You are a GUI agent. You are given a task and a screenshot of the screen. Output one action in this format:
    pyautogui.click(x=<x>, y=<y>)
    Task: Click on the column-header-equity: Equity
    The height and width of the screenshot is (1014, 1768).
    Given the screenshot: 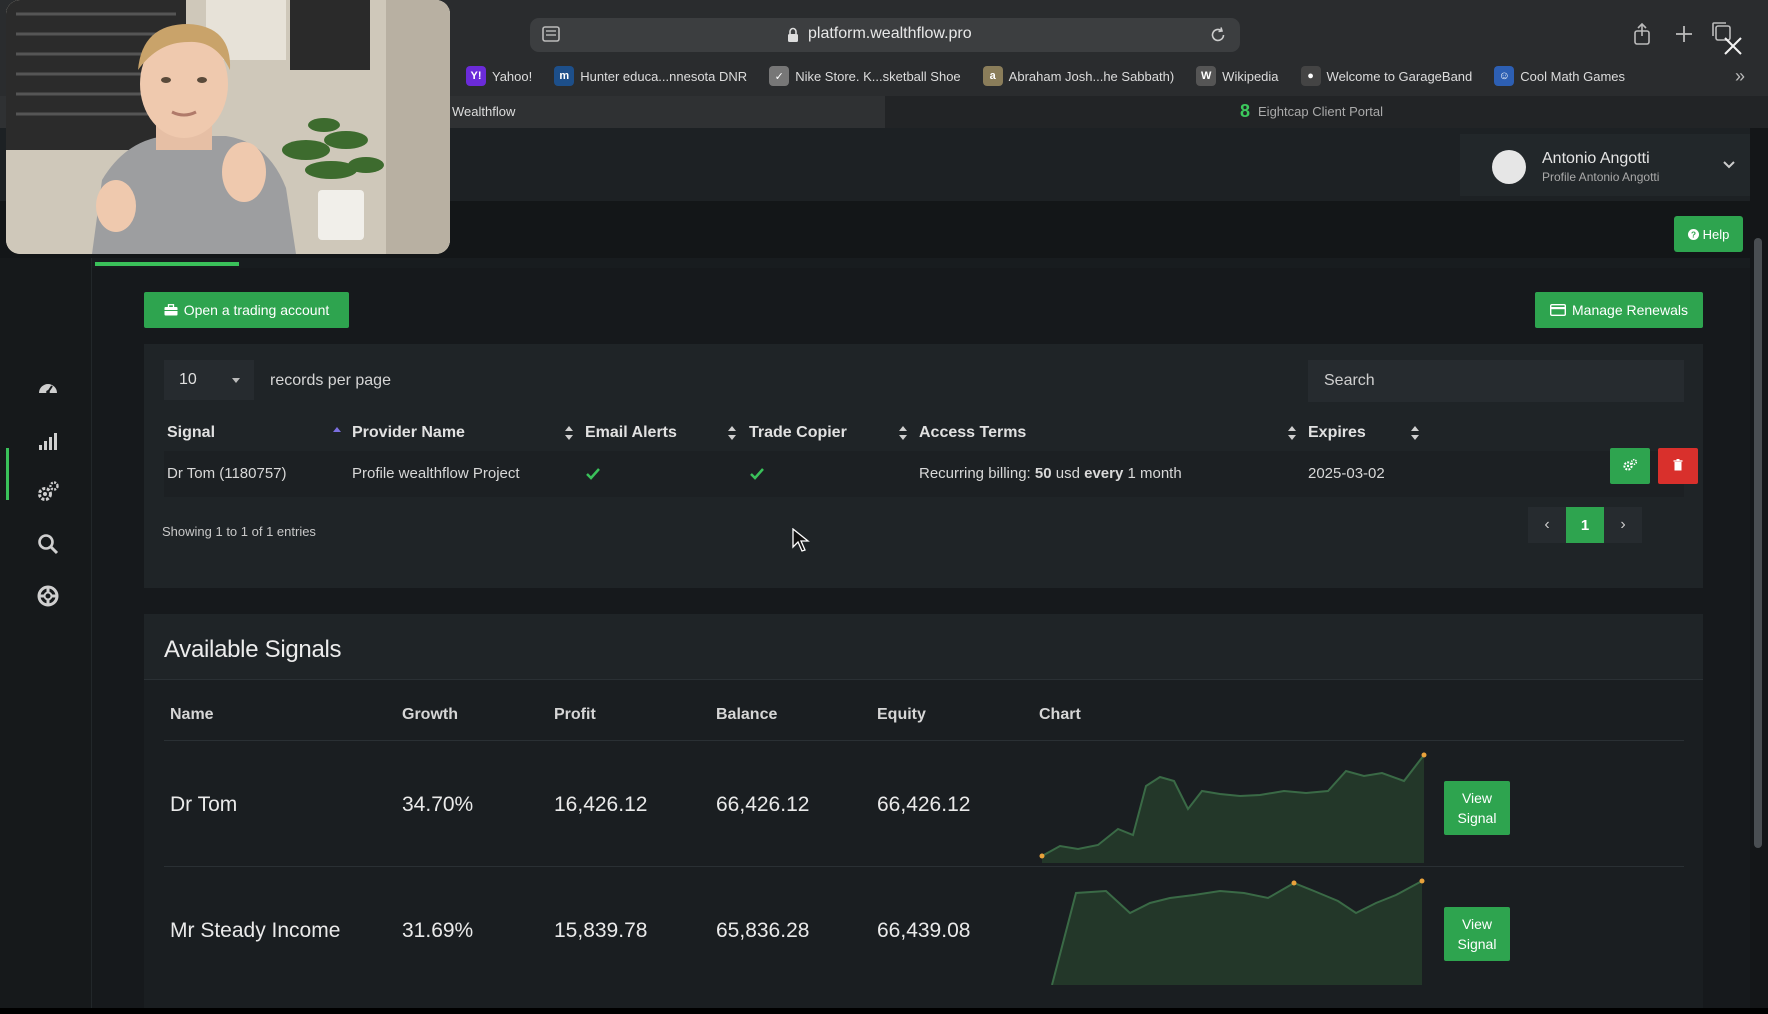 What is the action you would take?
    pyautogui.click(x=901, y=714)
    